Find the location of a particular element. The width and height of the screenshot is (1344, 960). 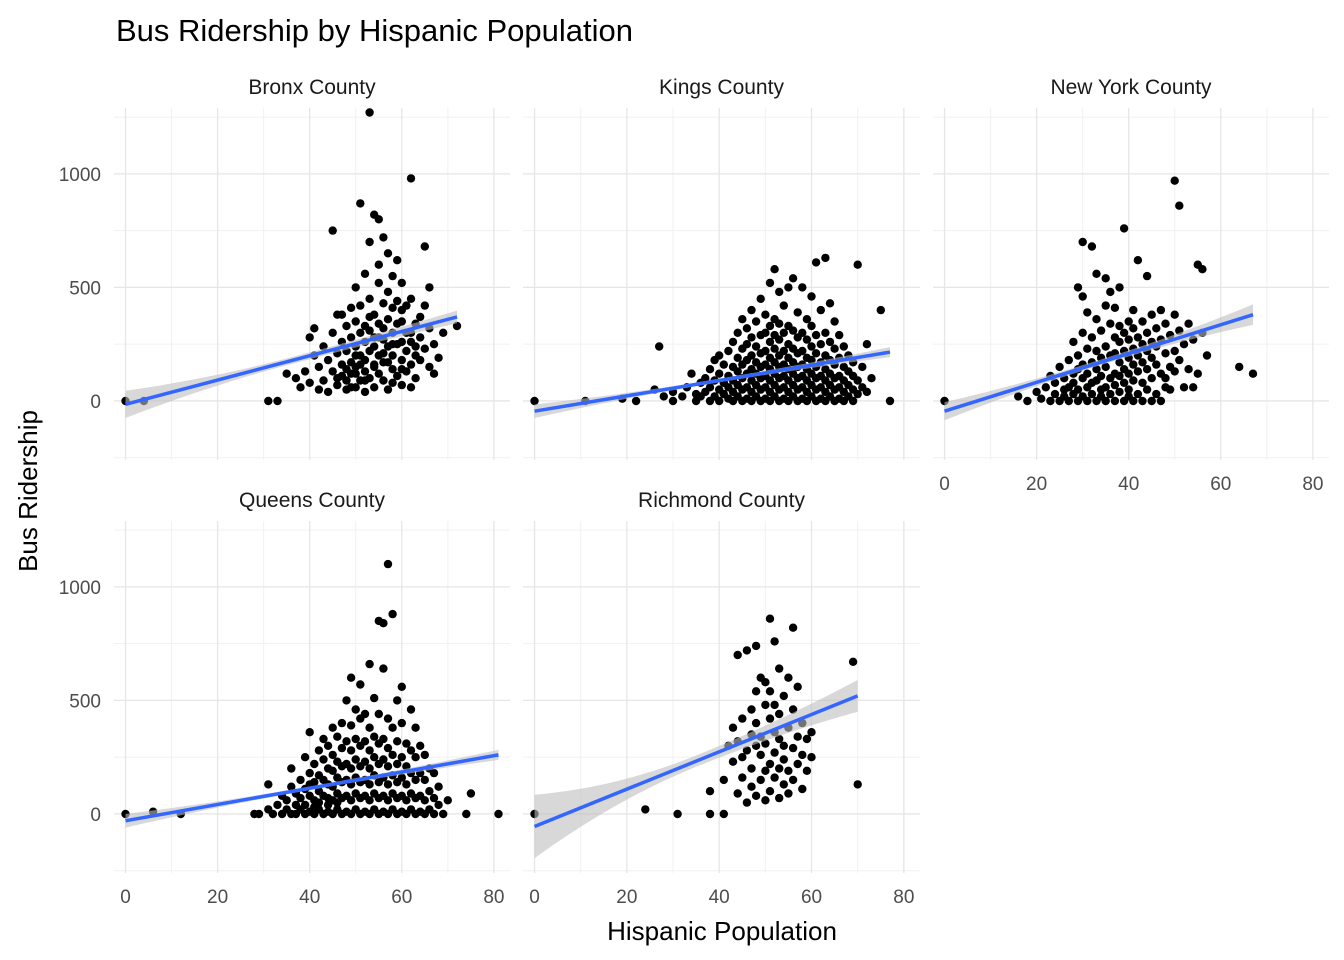

y-tick-label: 0 is located at coordinates (95, 815).